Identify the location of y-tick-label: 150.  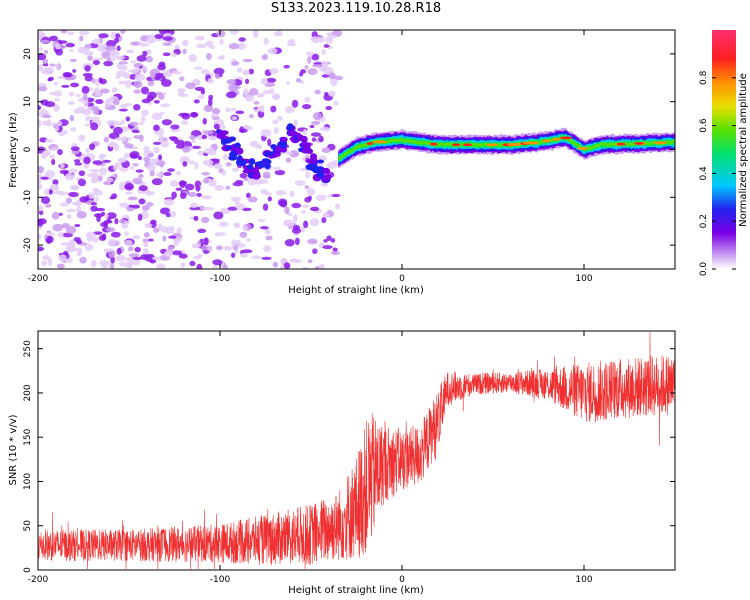
(28, 436).